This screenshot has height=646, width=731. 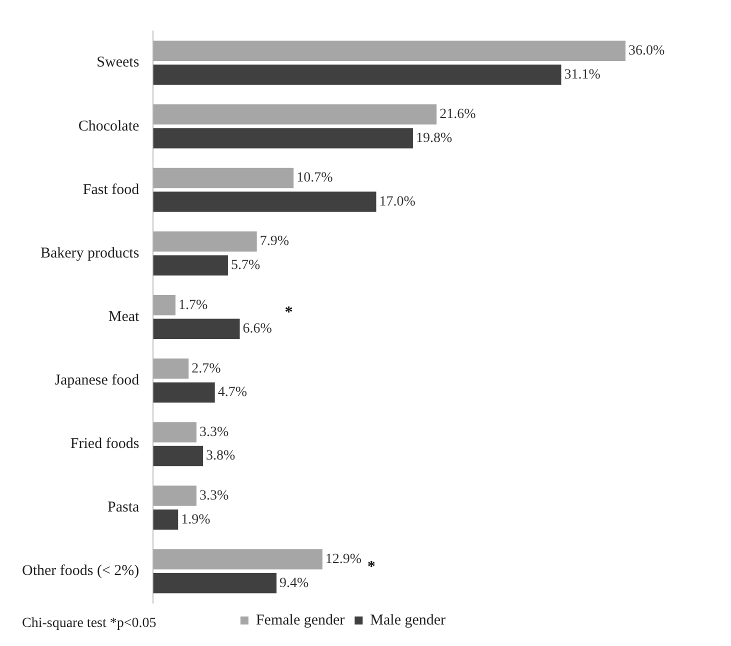 What do you see at coordinates (245, 266) in the screenshot?
I see `data-label: 5.7%` at bounding box center [245, 266].